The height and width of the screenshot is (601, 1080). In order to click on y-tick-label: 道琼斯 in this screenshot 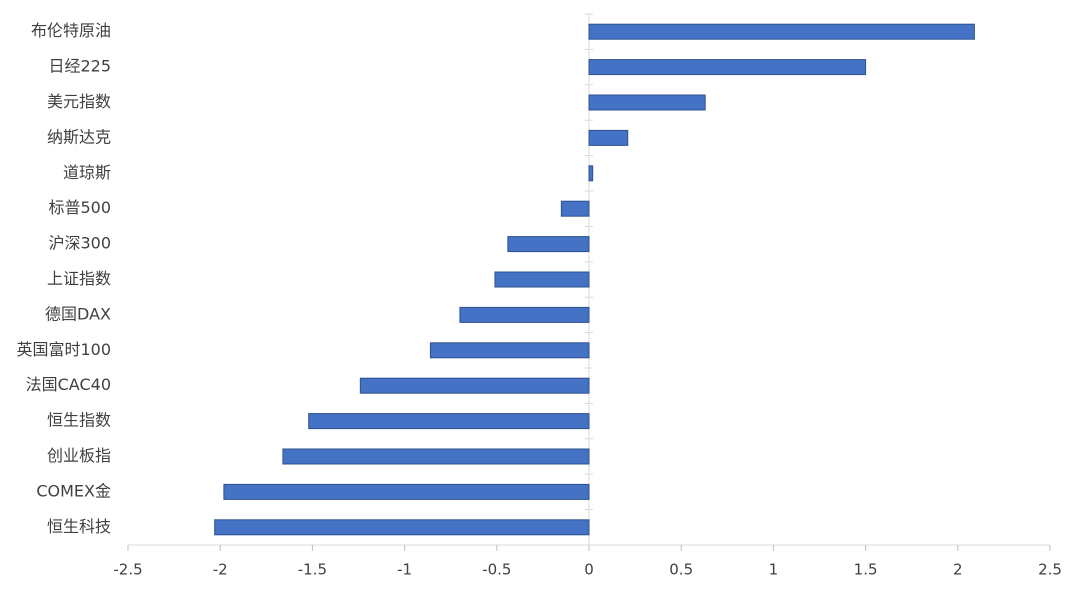, I will do `click(87, 172)`.